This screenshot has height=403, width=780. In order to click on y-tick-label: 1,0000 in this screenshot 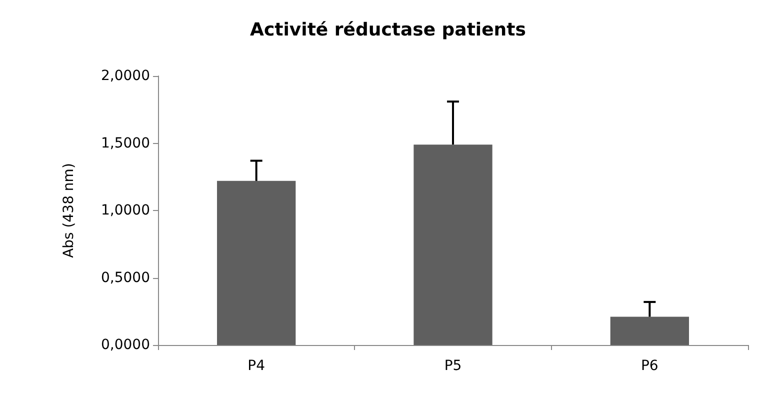, I will do `click(125, 210)`.